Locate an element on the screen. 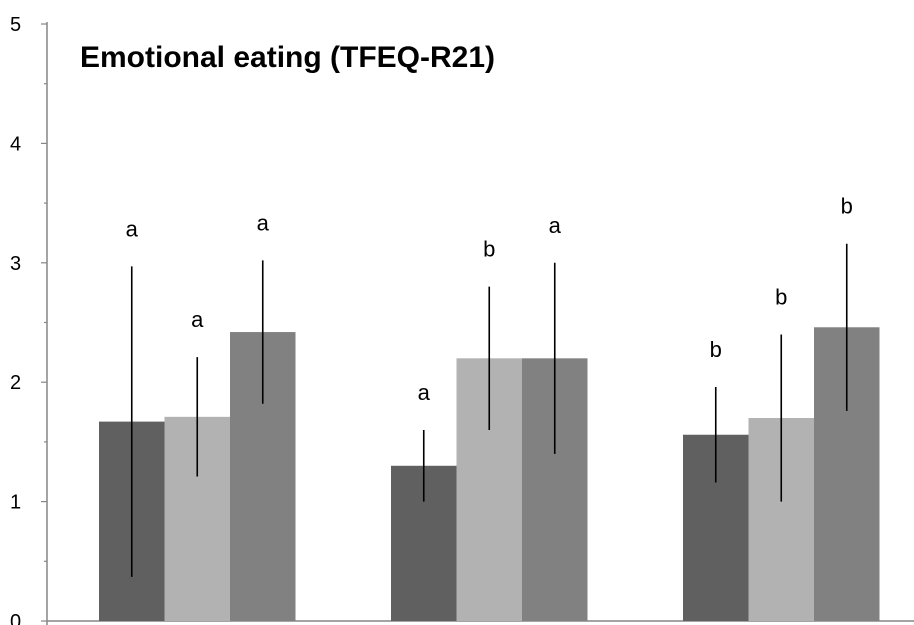  y-tick-label: 1 is located at coordinates (15, 503).